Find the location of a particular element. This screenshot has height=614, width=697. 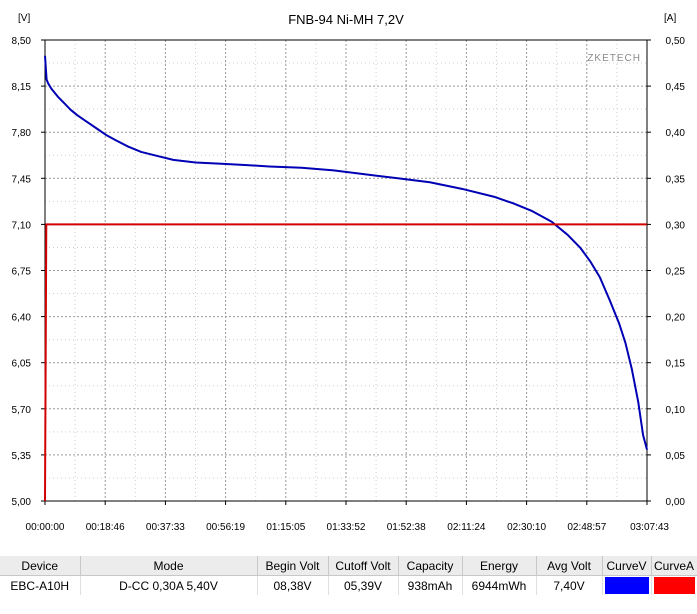

y-left-tick-label: 8,15 is located at coordinates (22, 87).